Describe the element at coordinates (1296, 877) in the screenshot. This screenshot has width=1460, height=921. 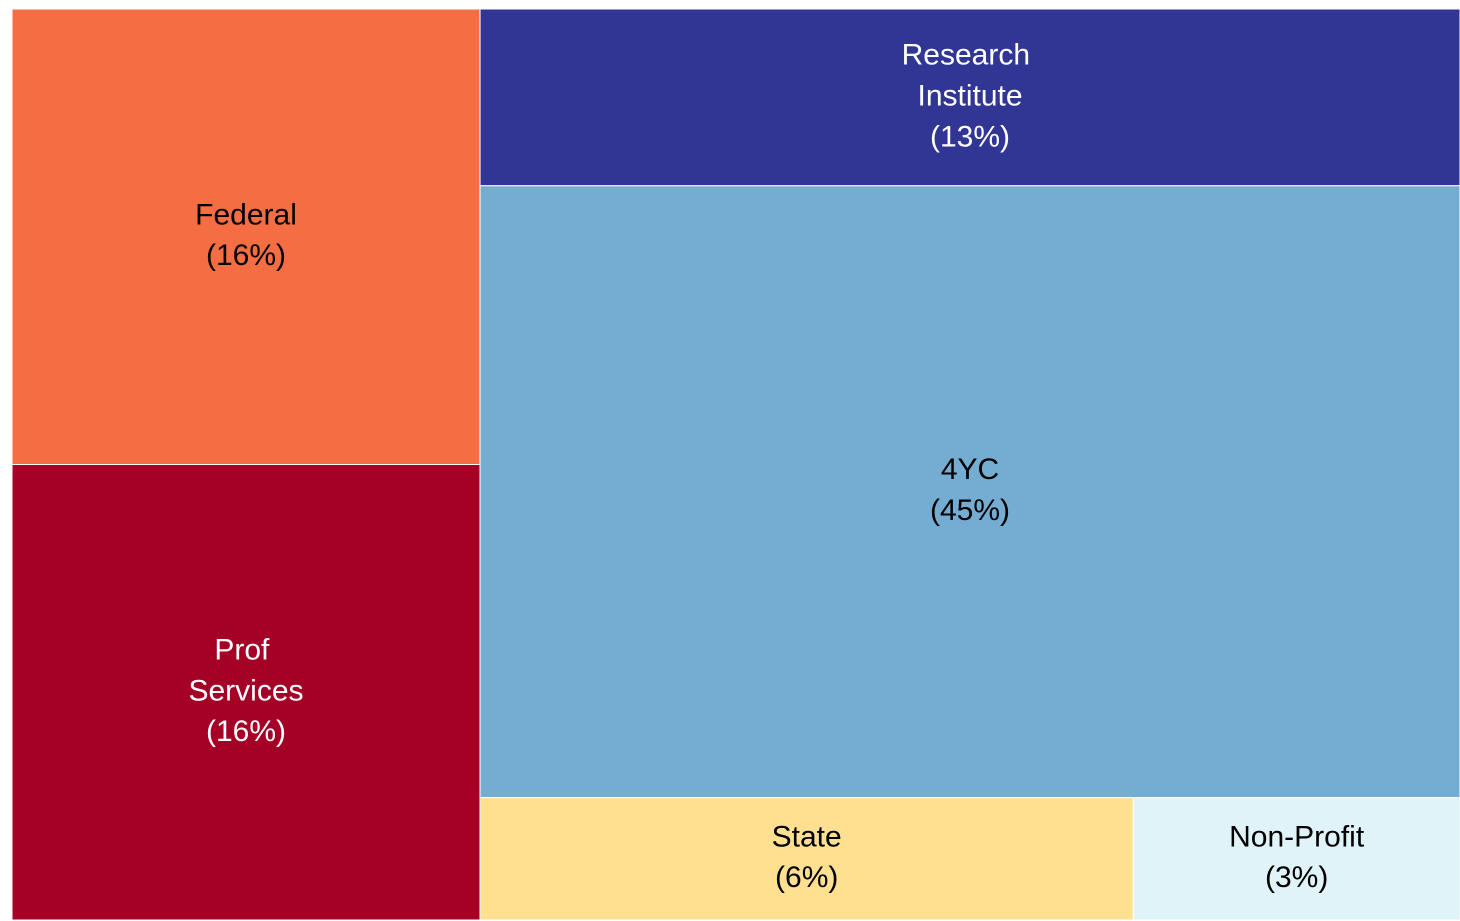
I see `cell-value-label: (3%)` at that location.